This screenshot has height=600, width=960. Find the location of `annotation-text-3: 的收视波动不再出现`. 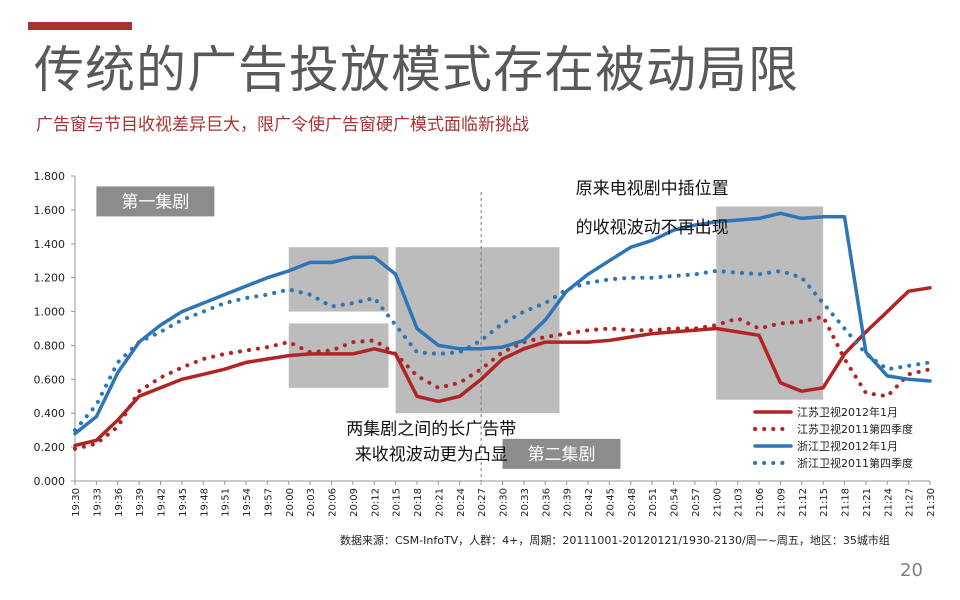

annotation-text-3: 的收视波动不再出现 is located at coordinates (652, 228).